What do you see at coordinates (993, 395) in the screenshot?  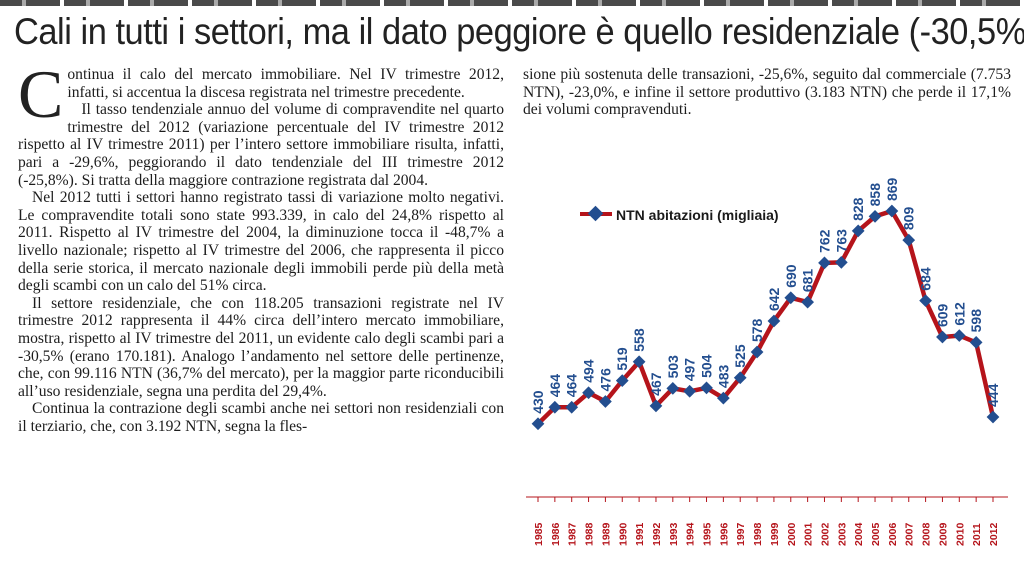 I see `data-label-2012: 444` at bounding box center [993, 395].